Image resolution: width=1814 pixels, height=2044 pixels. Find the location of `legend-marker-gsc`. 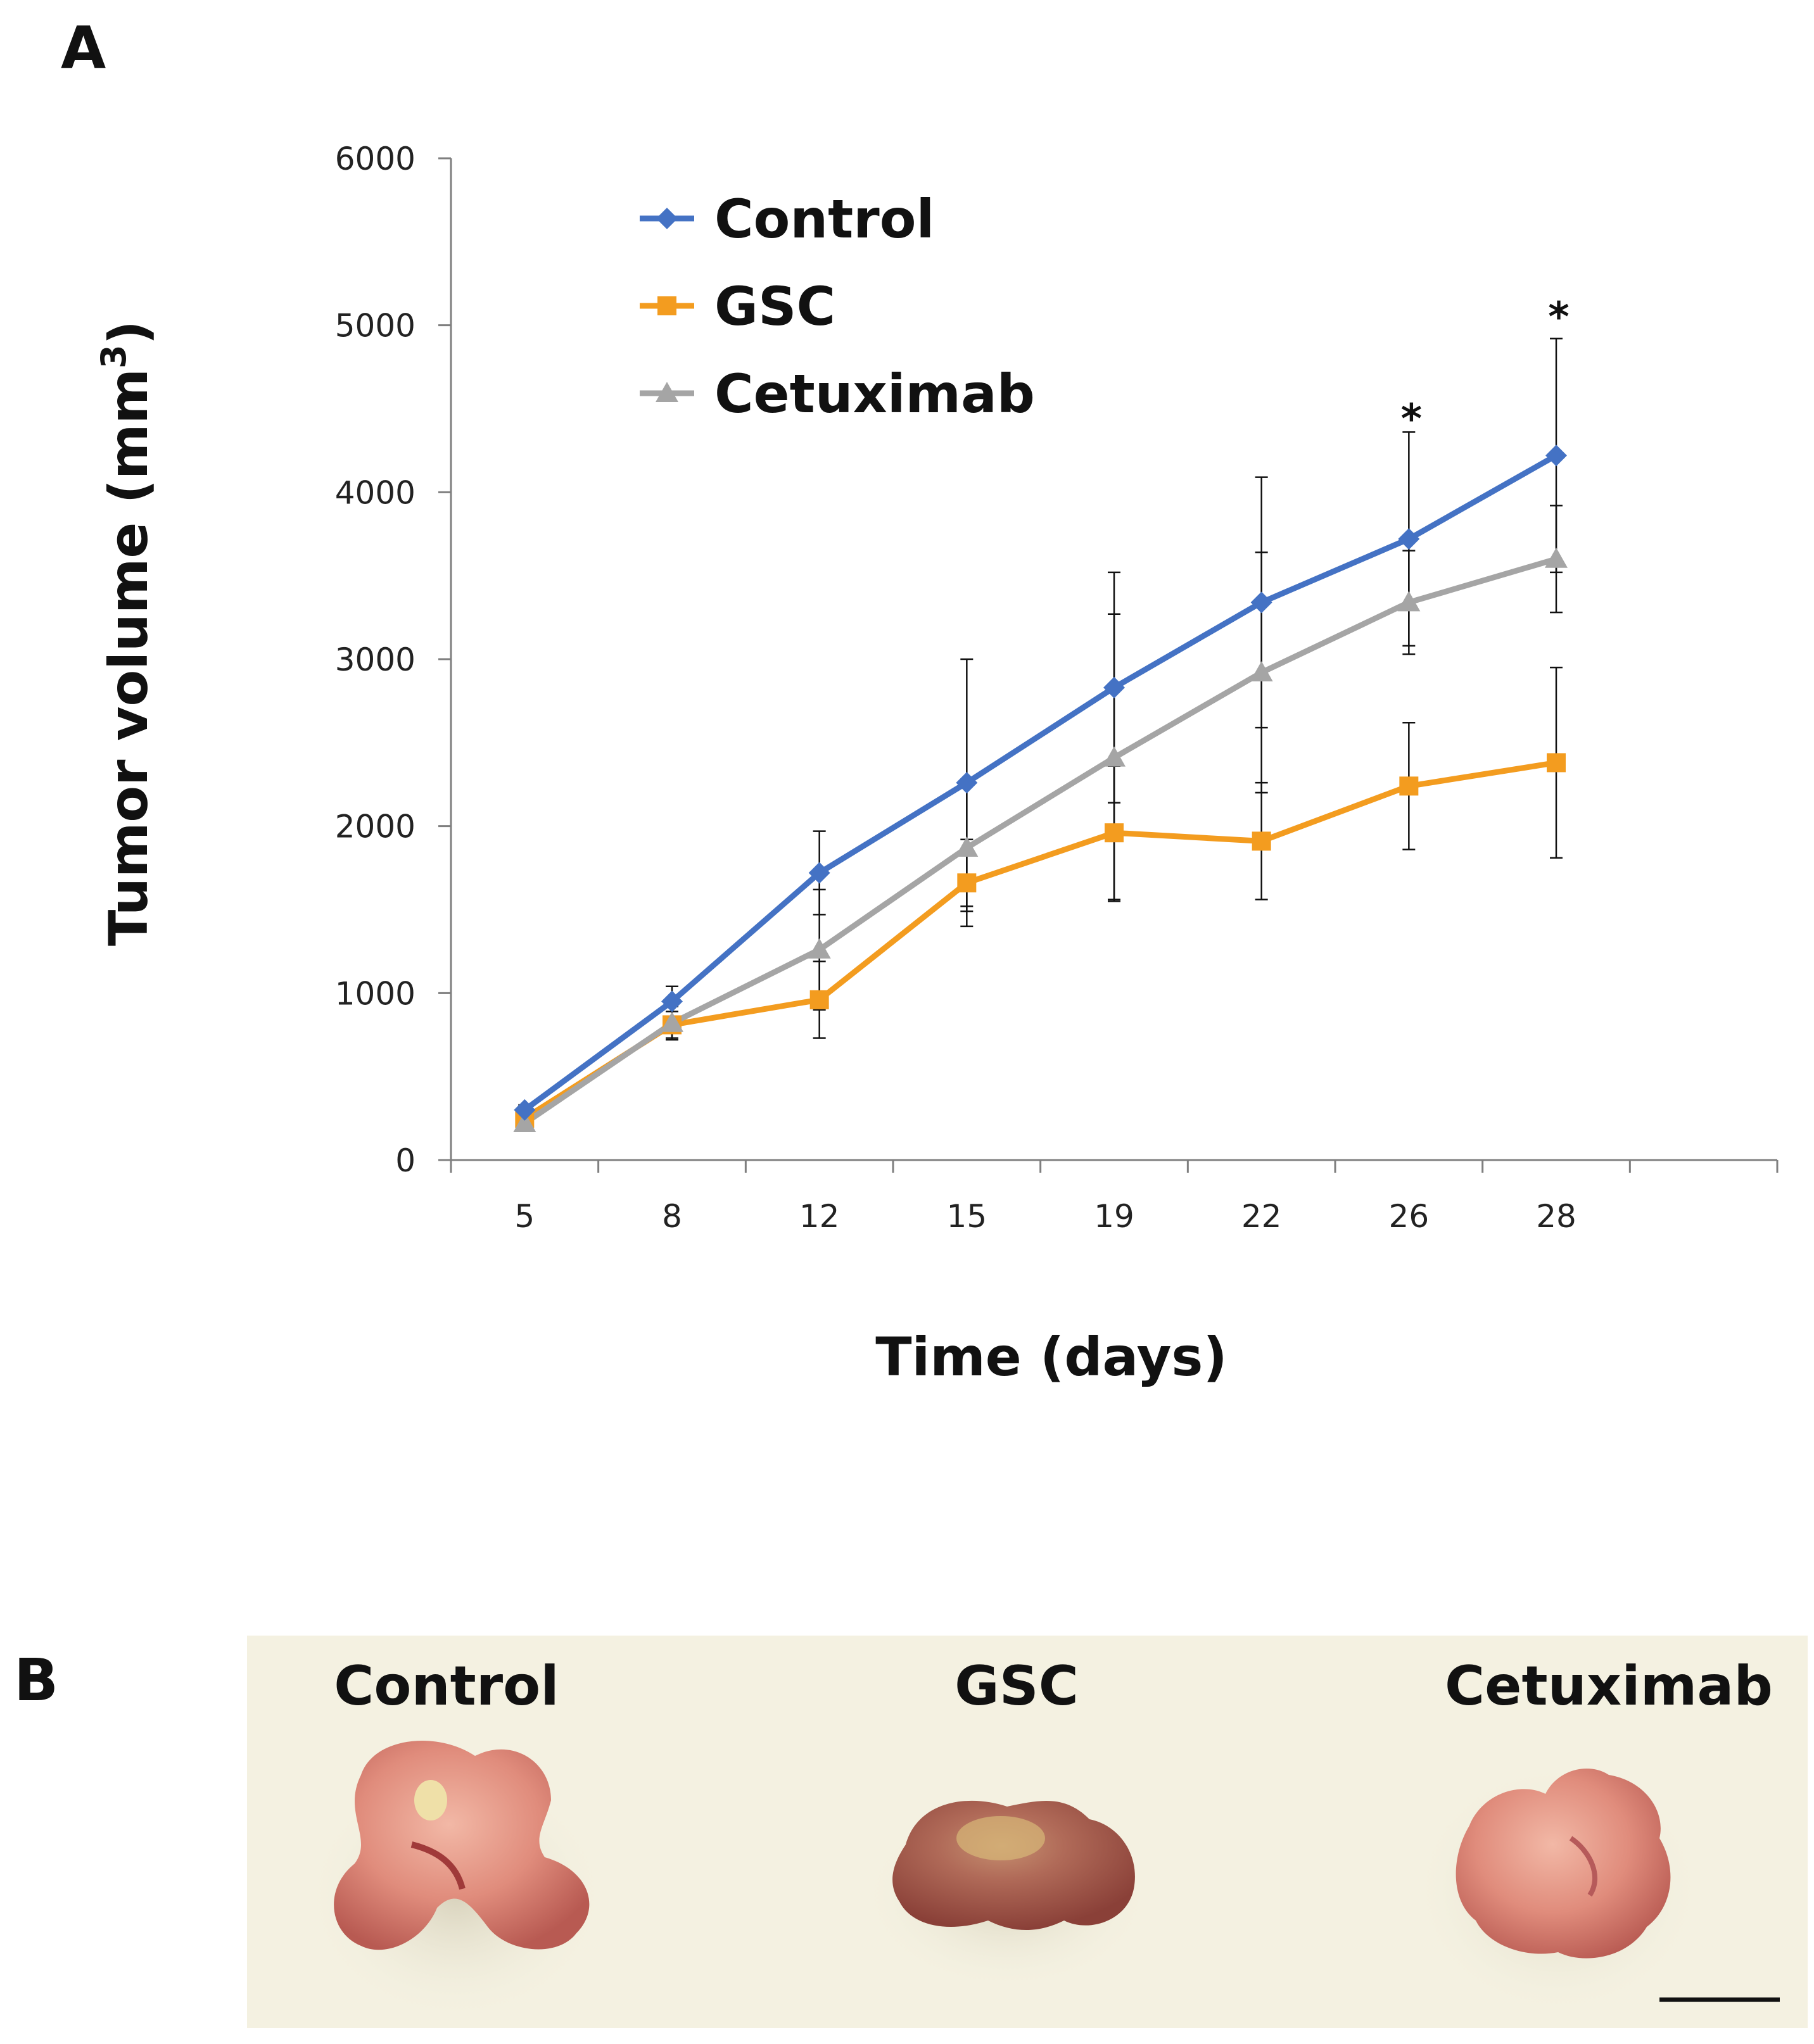

legend-marker-gsc is located at coordinates (666, 305).